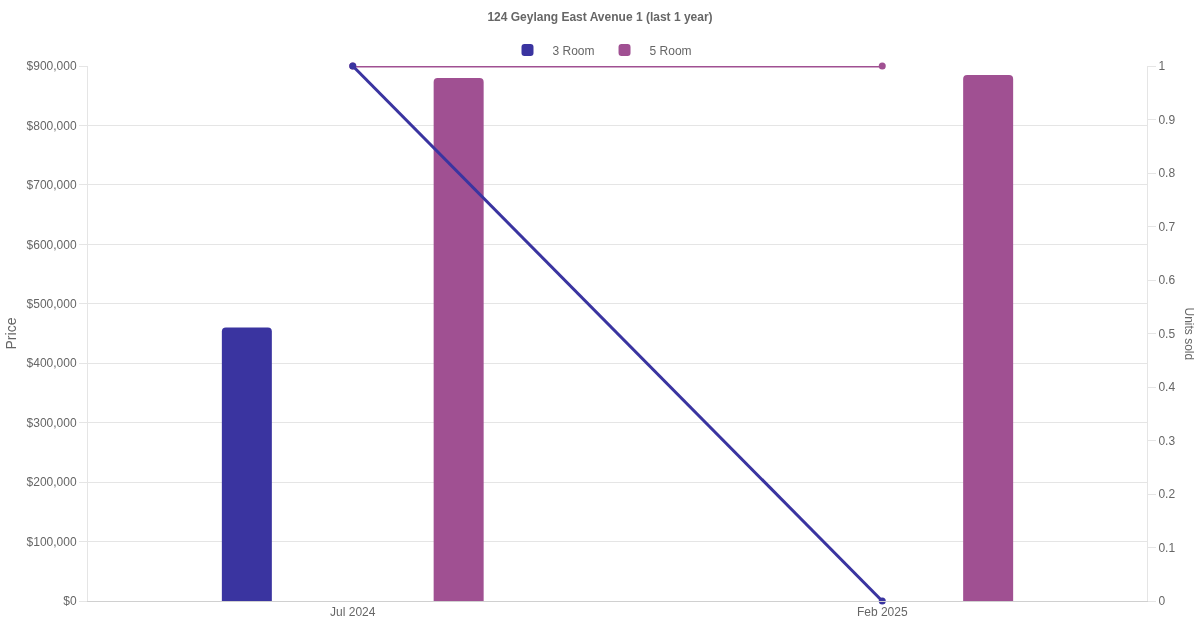 The image size is (1200, 630). I want to click on x-tick-label: Jul 2024, so click(353, 612).